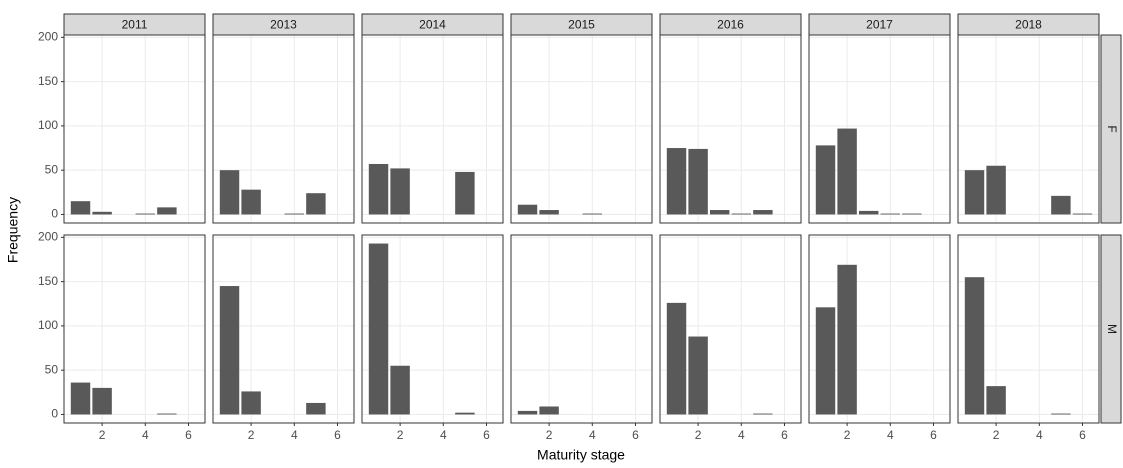 The image size is (1123, 468). Describe the element at coordinates (48, 281) in the screenshot. I see `y-tick-label: 150` at that location.